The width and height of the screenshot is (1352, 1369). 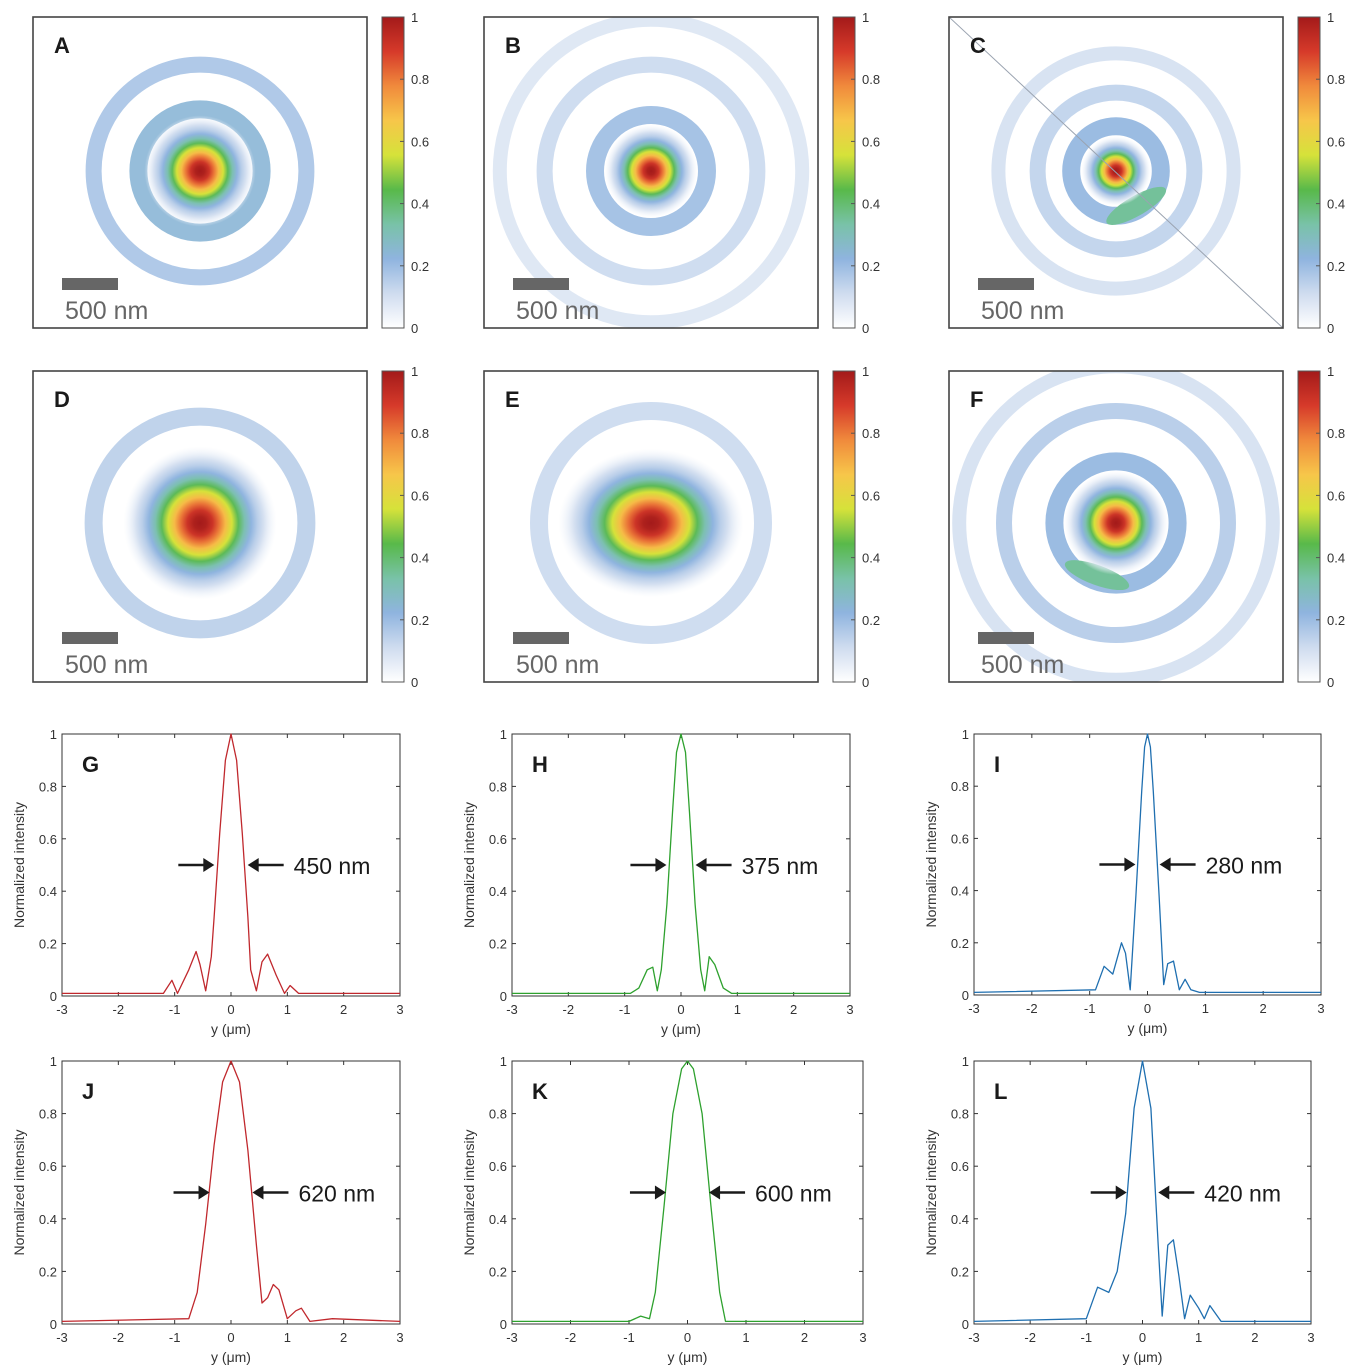 What do you see at coordinates (62, 45) in the screenshot?
I see `panel-label: A` at bounding box center [62, 45].